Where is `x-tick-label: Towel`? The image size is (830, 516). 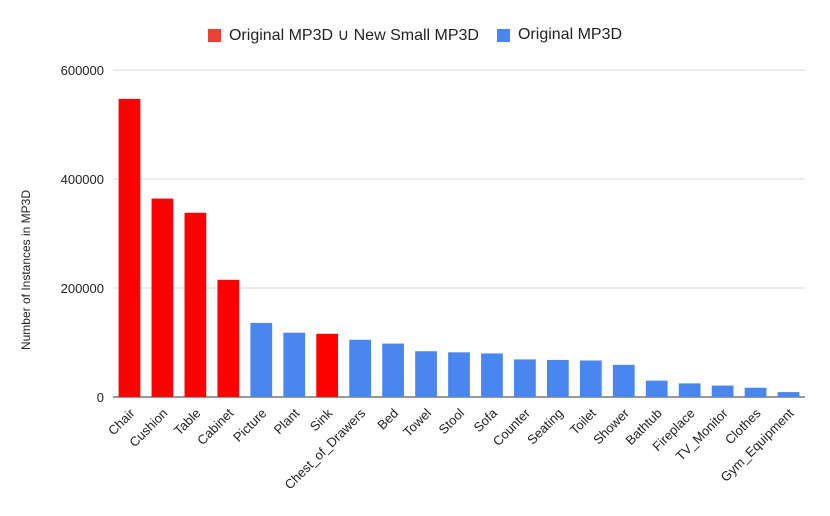
x-tick-label: Towel is located at coordinates (417, 422).